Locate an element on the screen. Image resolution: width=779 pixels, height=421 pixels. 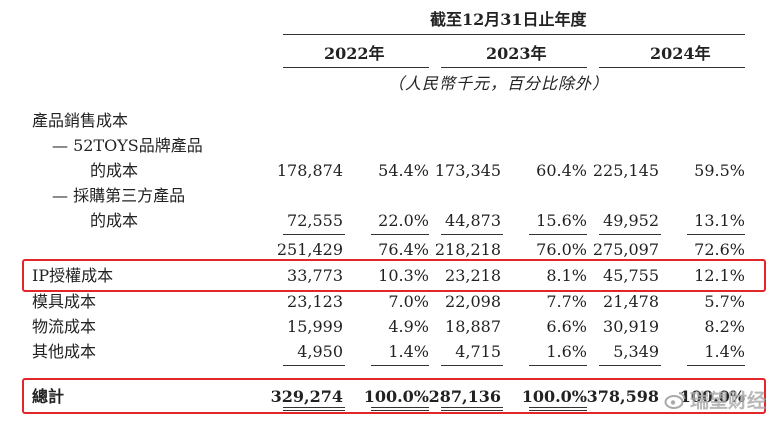
total-value: 329,274 is located at coordinates (306, 396).